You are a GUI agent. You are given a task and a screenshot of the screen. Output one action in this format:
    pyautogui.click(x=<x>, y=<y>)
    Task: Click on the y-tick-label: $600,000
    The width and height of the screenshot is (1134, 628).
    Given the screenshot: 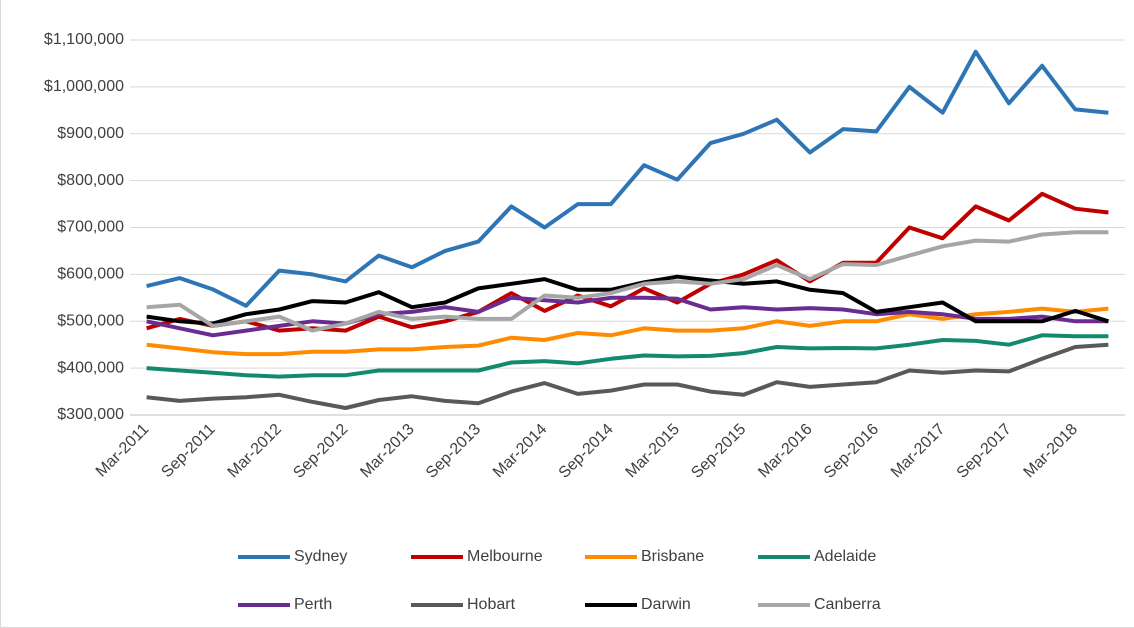 What is the action you would take?
    pyautogui.click(x=90, y=274)
    